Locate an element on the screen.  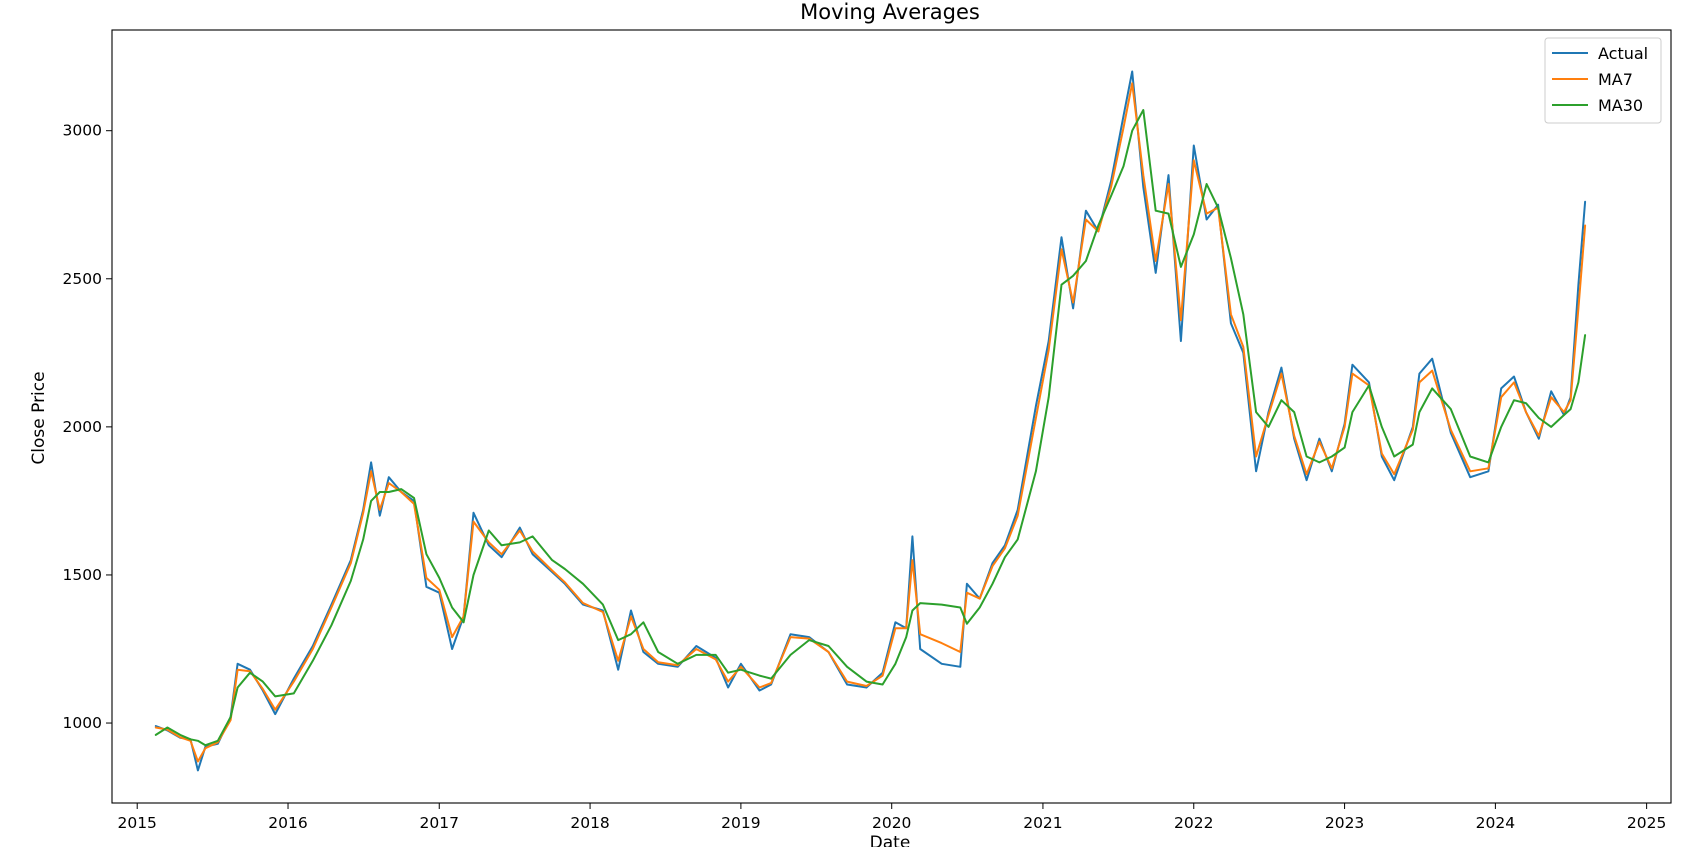
x-tick-label: 2017 is located at coordinates (439, 823).